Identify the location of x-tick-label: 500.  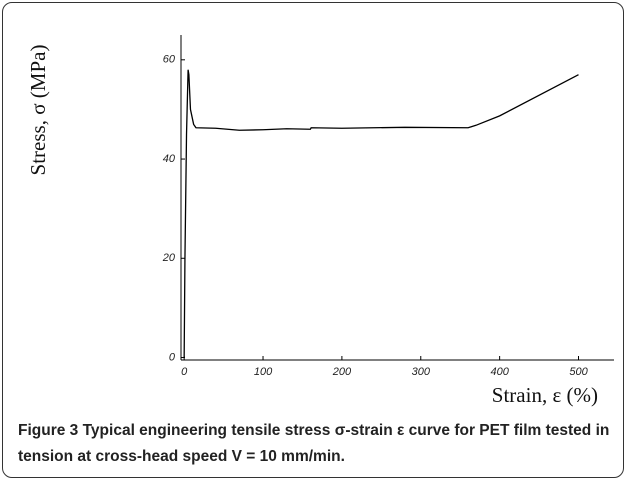
(578, 372).